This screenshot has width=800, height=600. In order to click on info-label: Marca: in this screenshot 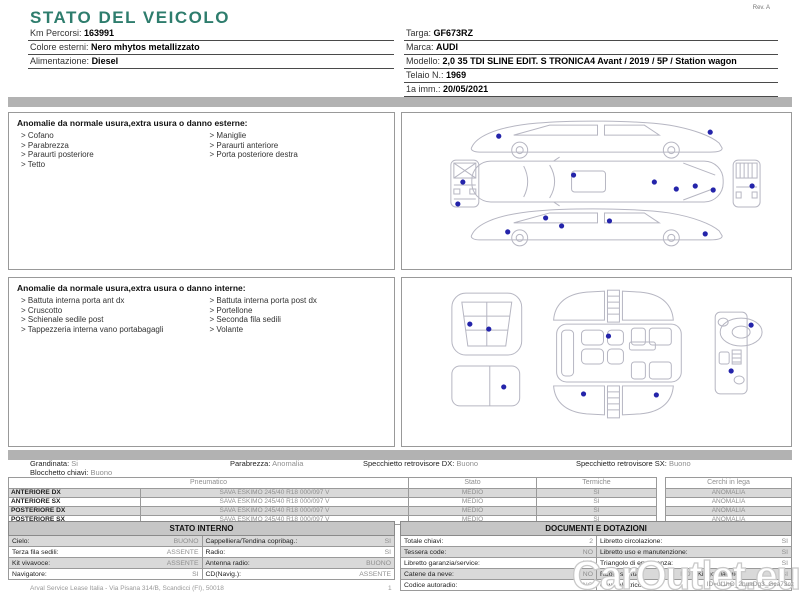, I will do `click(420, 47)`.